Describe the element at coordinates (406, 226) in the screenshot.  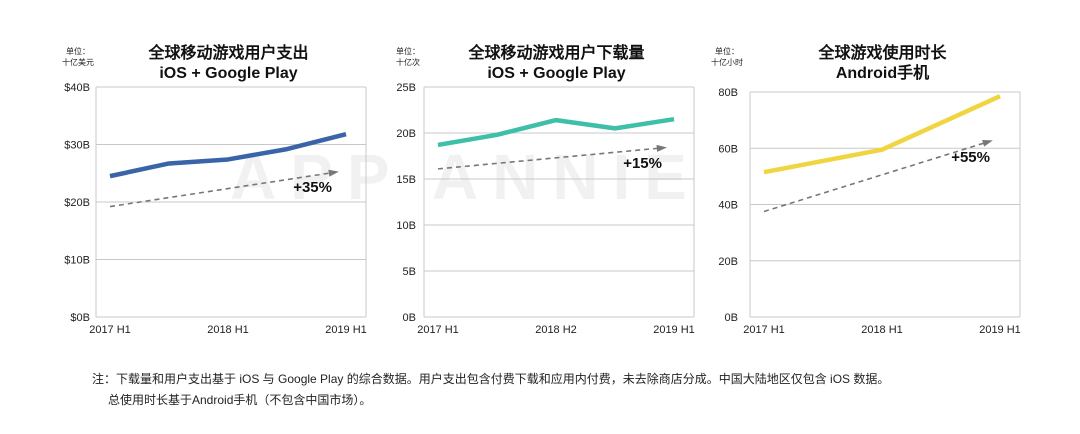
I see `y-tick-label: 10B` at that location.